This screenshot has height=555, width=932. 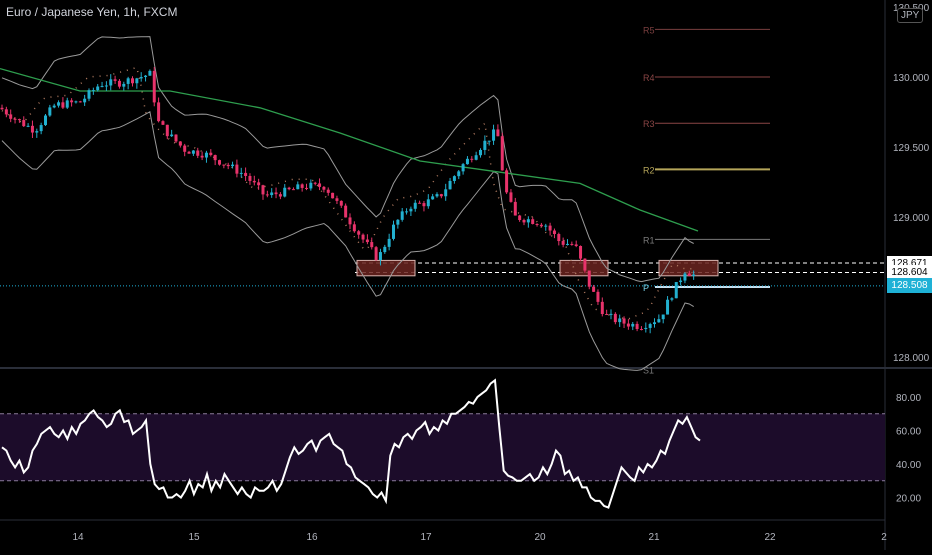 I want to click on time-tick-label: 21, so click(x=654, y=537).